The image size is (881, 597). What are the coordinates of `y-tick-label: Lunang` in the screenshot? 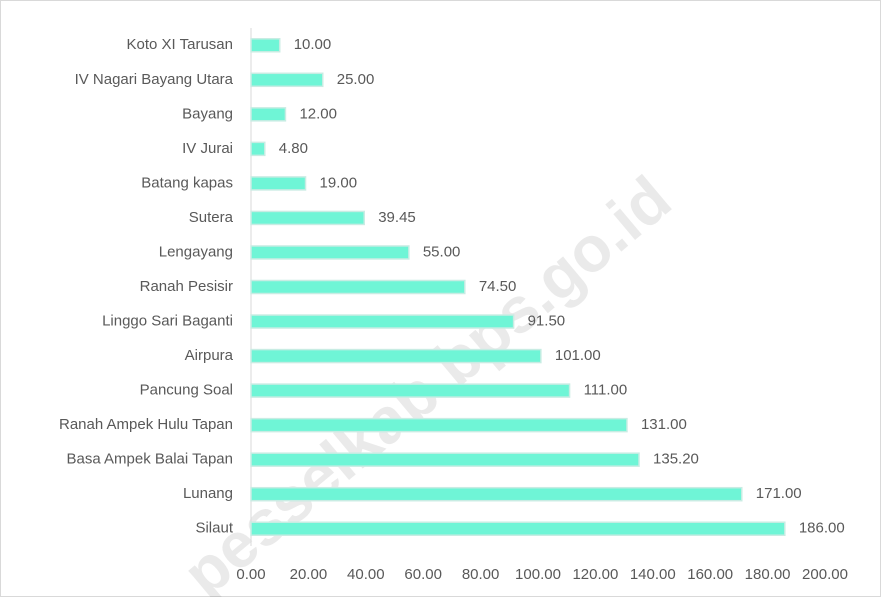 It's located at (208, 493).